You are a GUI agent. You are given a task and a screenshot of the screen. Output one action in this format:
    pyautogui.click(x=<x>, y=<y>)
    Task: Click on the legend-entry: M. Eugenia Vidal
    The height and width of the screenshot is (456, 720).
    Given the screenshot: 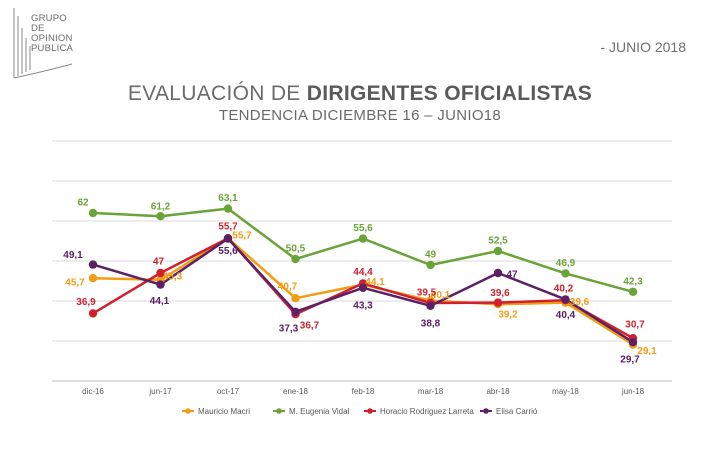 What is the action you would take?
    pyautogui.click(x=319, y=411)
    